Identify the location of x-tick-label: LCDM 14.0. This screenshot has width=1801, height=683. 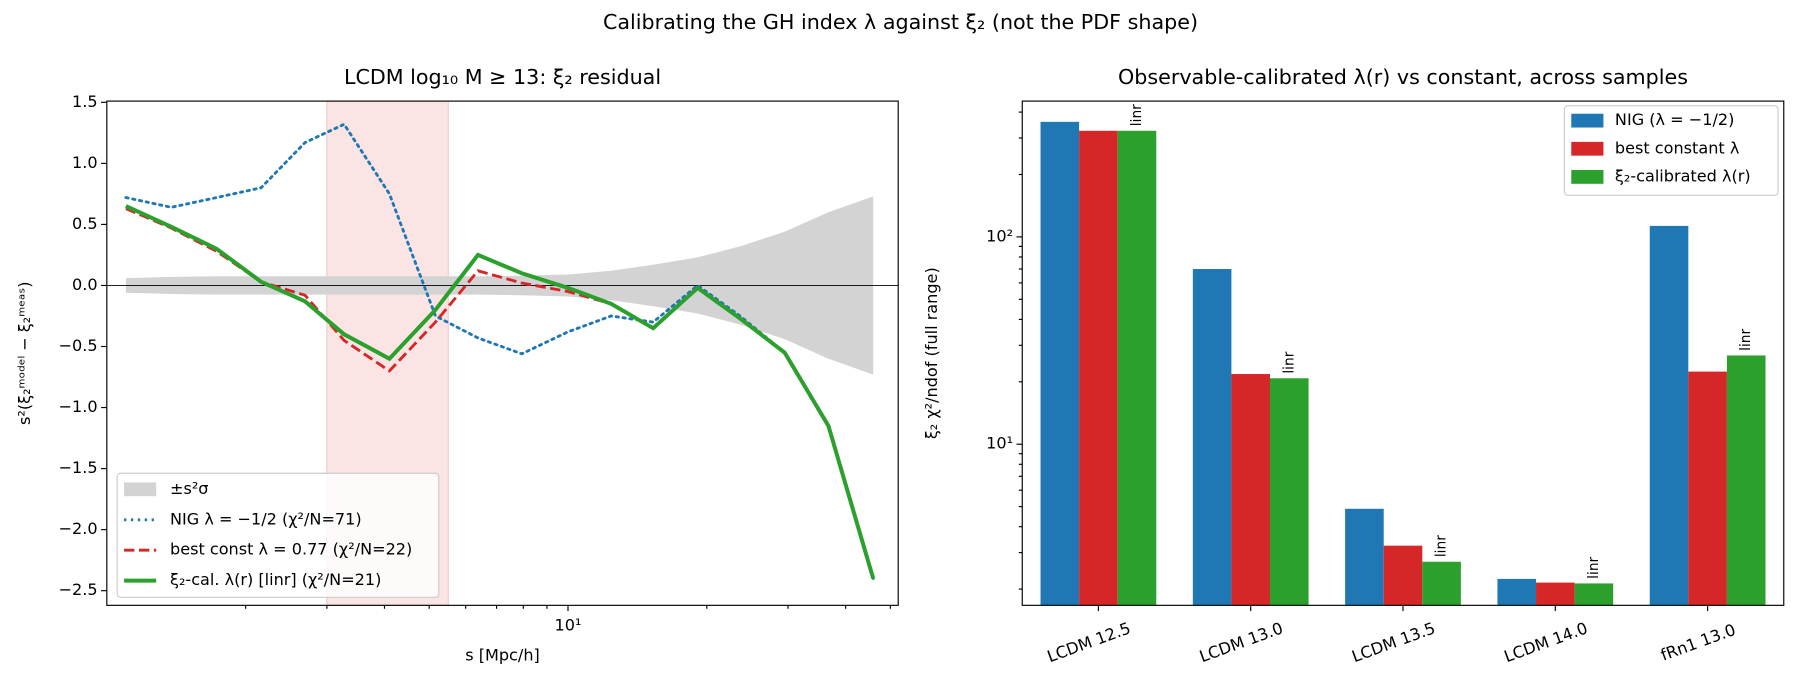
(1545, 642).